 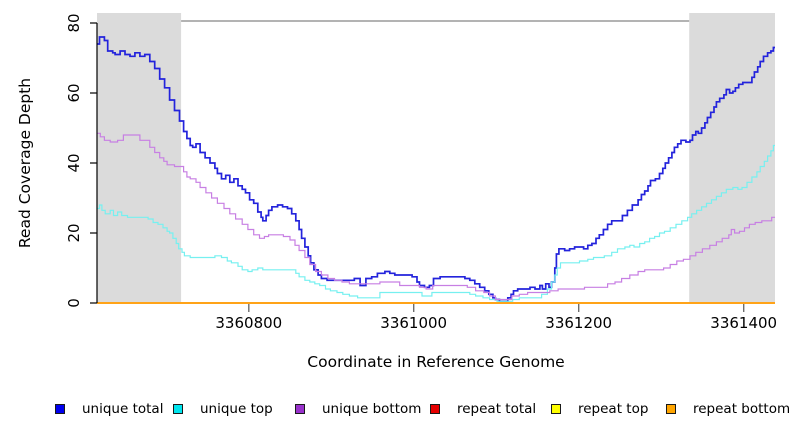 I want to click on legend-swatch-unique-total, so click(x=60, y=409).